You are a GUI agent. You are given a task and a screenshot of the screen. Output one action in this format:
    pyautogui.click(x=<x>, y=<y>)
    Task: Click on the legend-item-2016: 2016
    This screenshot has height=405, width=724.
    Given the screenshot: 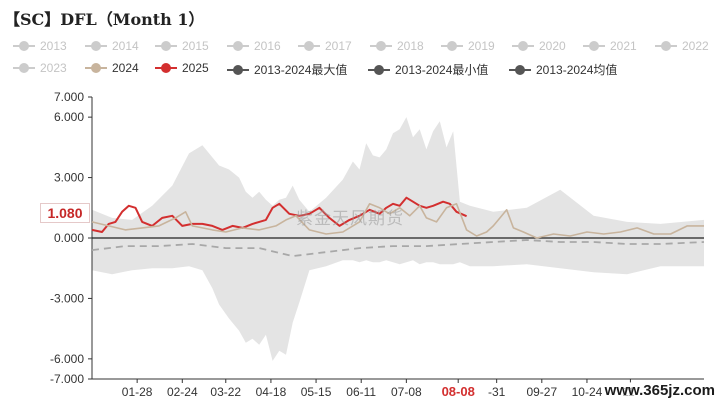 What is the action you would take?
    pyautogui.click(x=254, y=46)
    